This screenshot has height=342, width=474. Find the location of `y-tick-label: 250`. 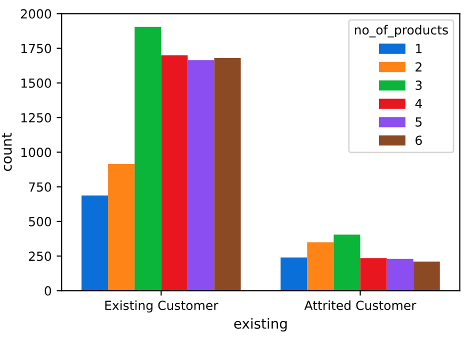

y-tick-label: 250 is located at coordinates (40, 256).